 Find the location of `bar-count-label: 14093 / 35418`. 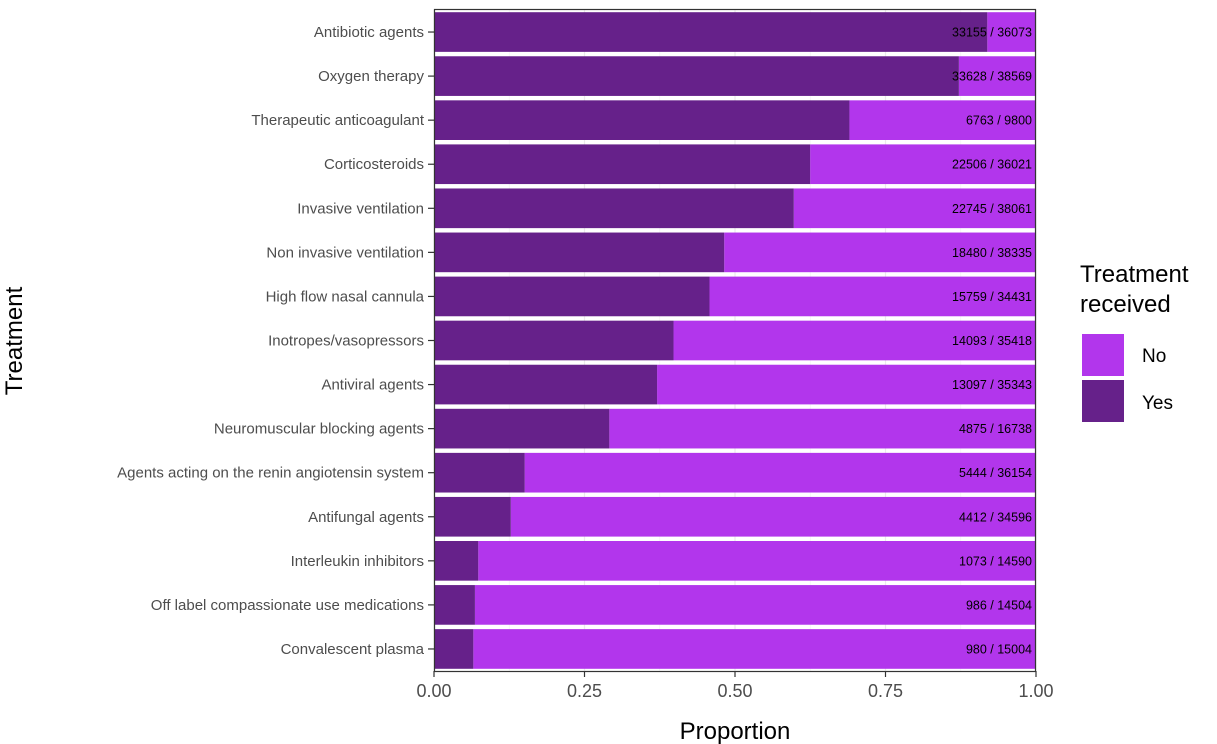

bar-count-label: 14093 / 35418 is located at coordinates (992, 341).